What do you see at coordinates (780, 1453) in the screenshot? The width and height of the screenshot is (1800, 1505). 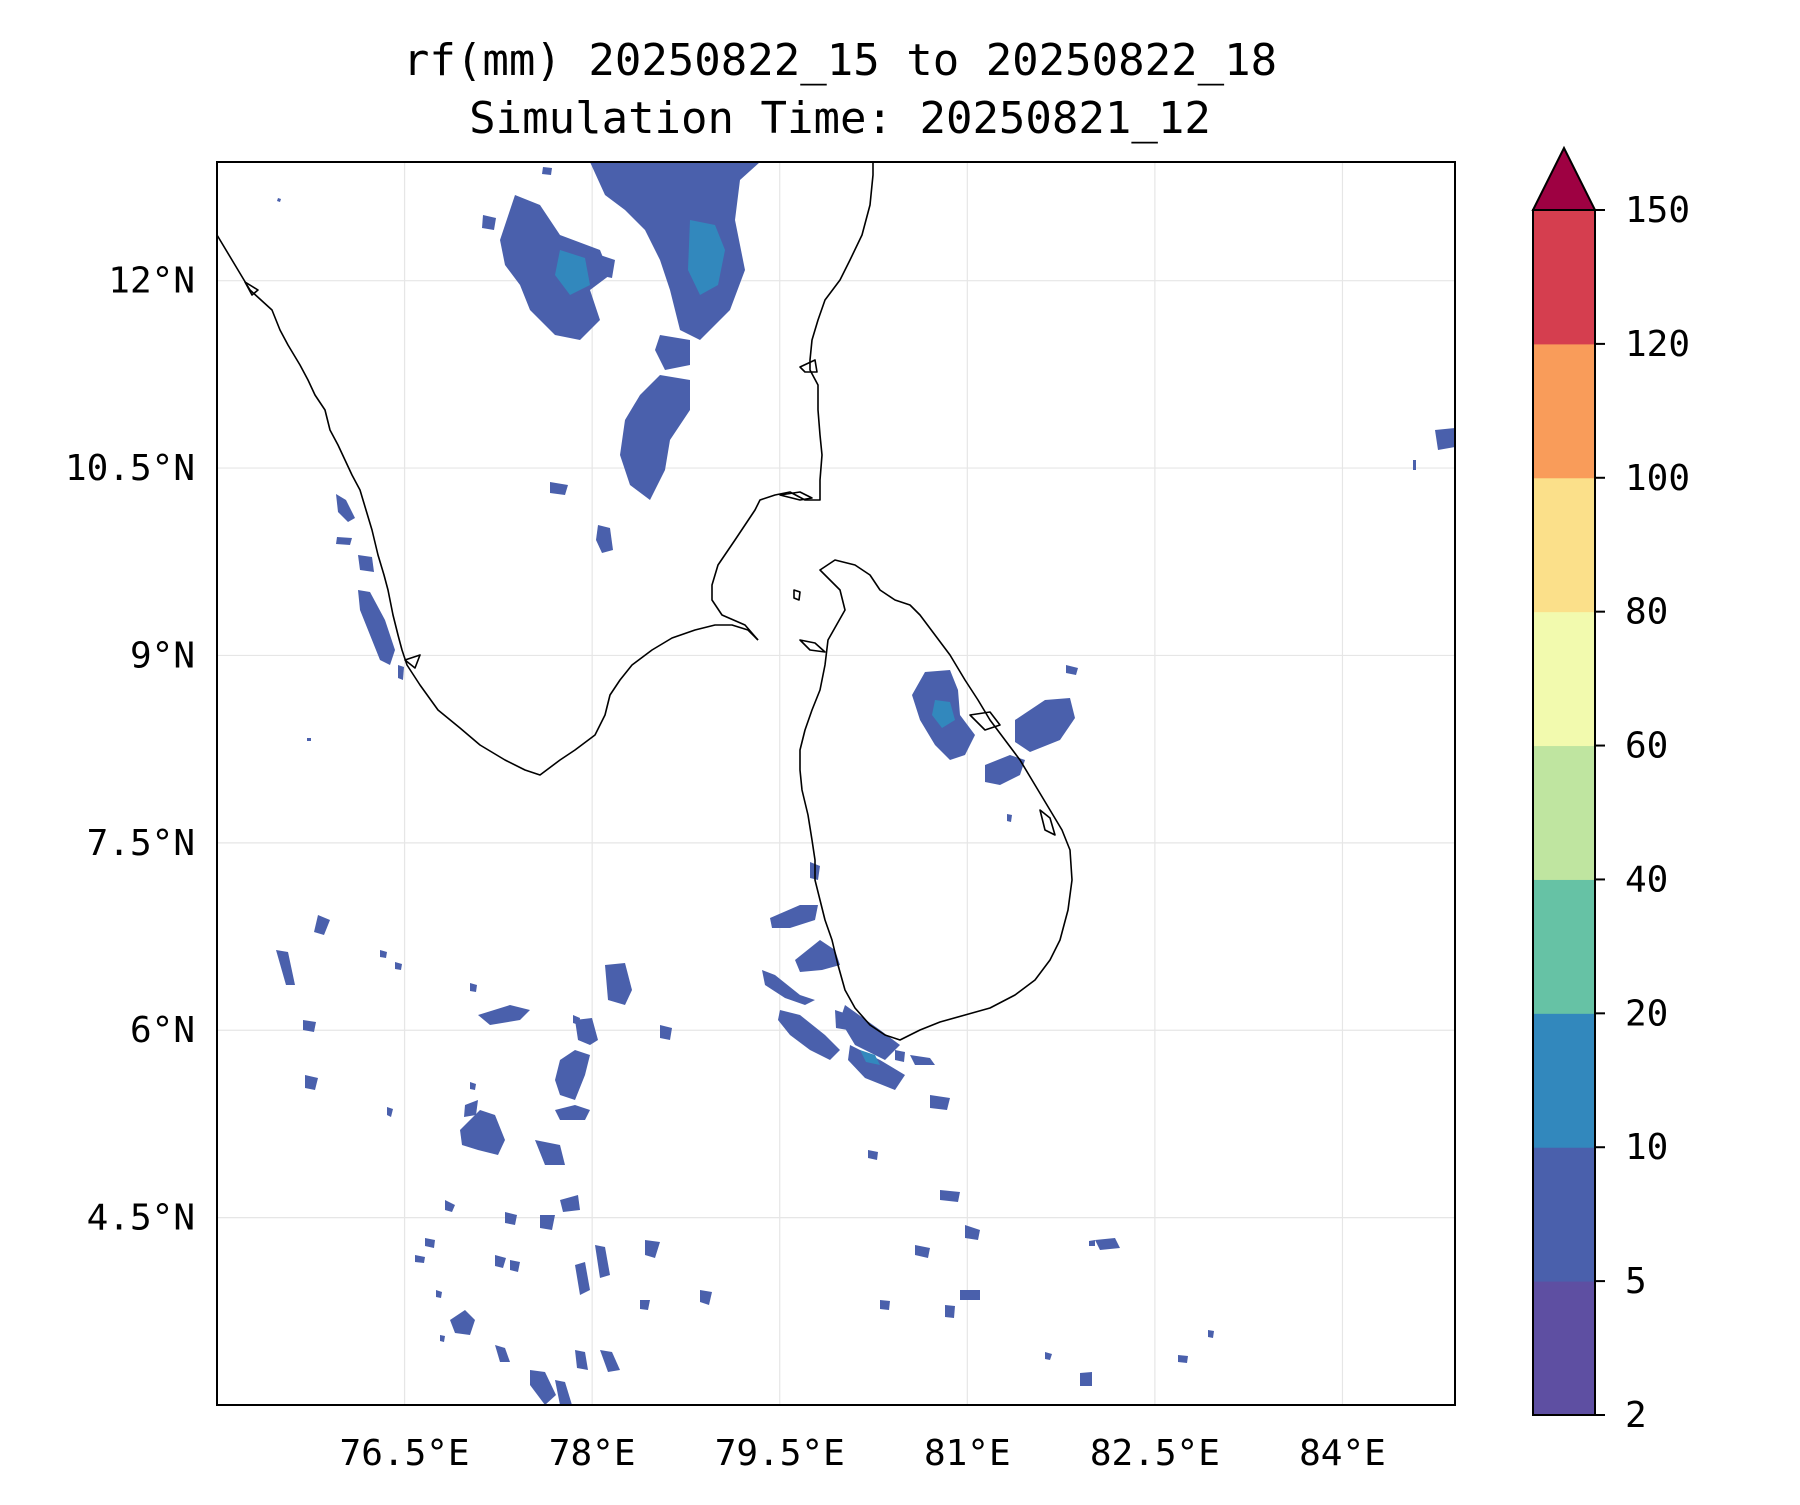 I see `lon-tick-label: 79.5°E` at bounding box center [780, 1453].